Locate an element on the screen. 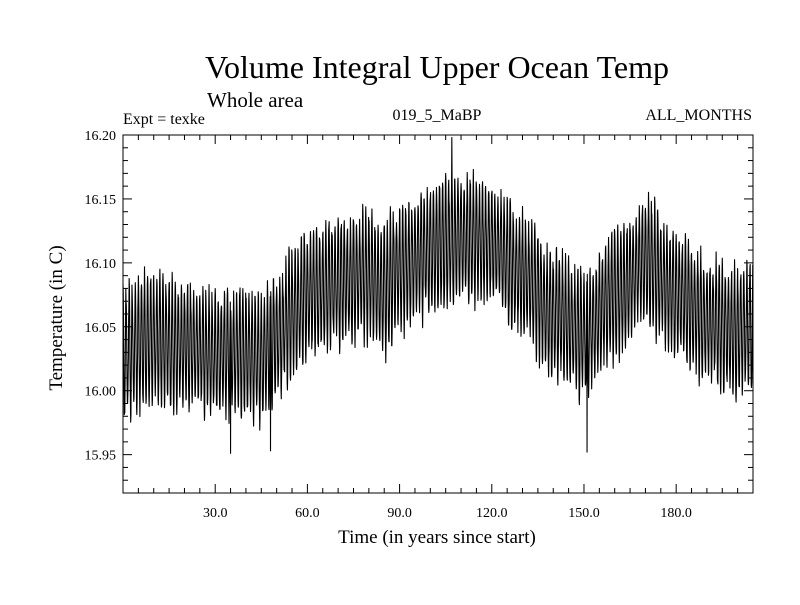 This screenshot has width=800, height=605. x-axis-label: Time (in years since start) is located at coordinates (437, 537).